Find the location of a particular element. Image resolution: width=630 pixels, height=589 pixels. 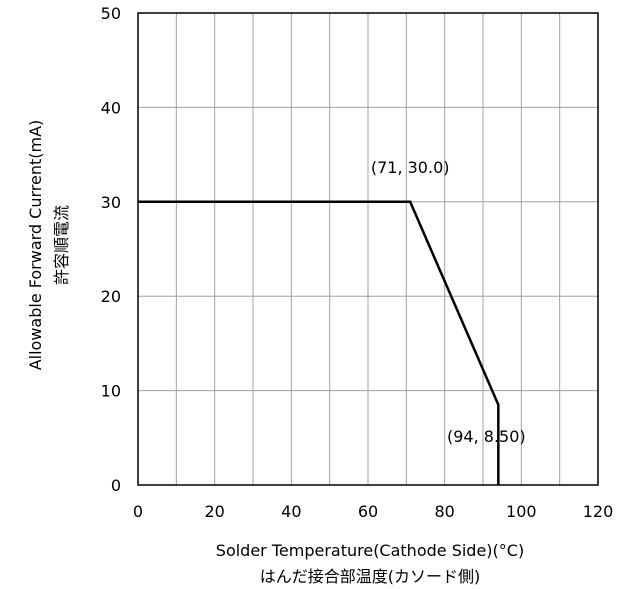

y-tick-label: 50 is located at coordinates (111, 13).